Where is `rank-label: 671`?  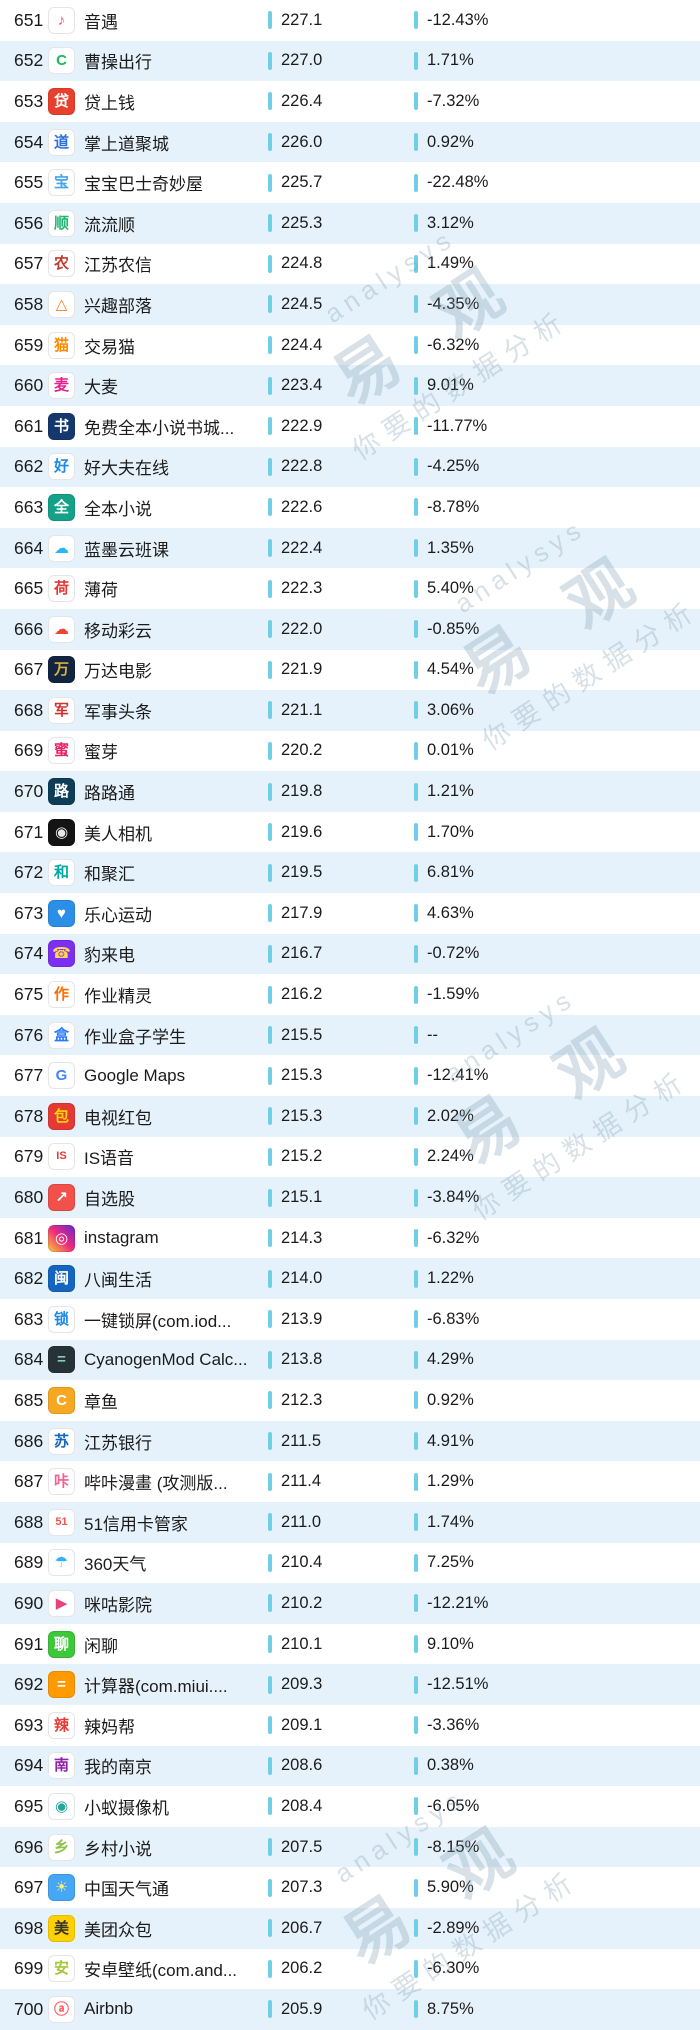 rank-label: 671 is located at coordinates (29, 831).